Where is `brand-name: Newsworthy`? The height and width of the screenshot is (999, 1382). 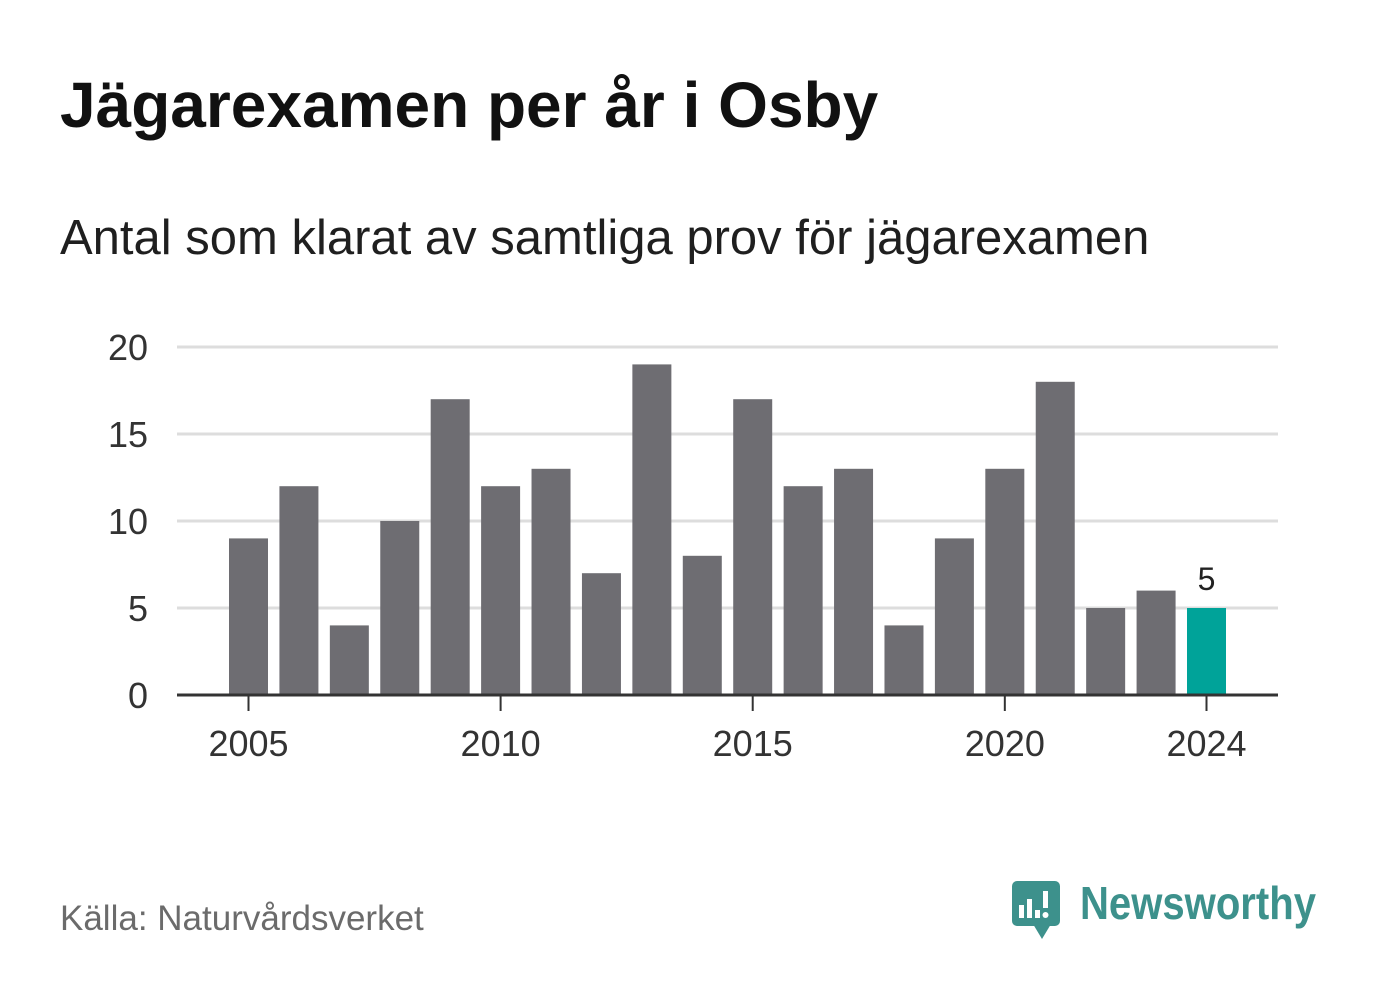
brand-name: Newsworthy is located at coordinates (1198, 903).